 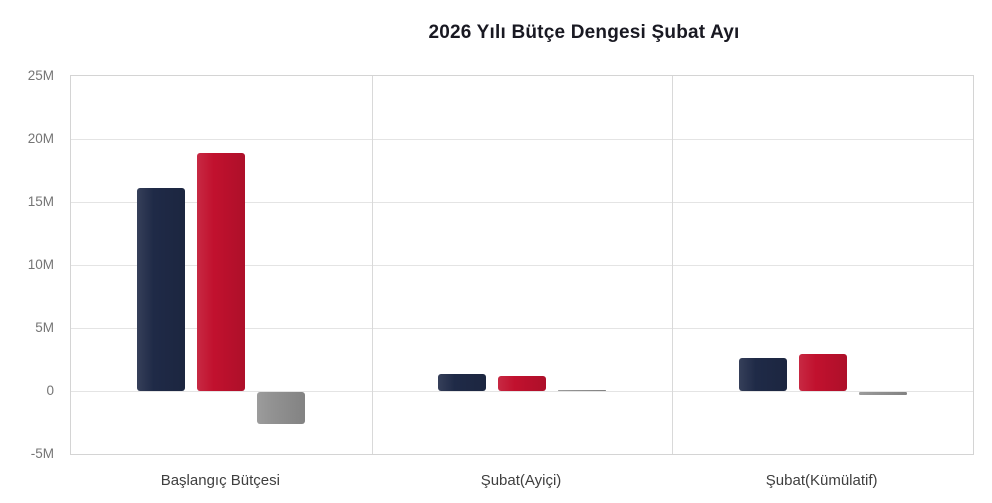 I want to click on y-tick-label: -5M, so click(x=42, y=453).